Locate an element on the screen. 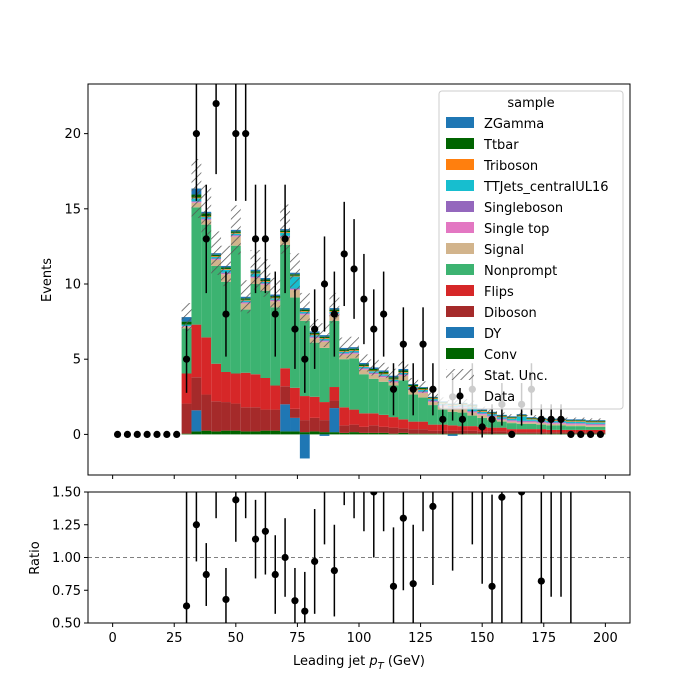  ratio-axes-frame is located at coordinates (359, 557).